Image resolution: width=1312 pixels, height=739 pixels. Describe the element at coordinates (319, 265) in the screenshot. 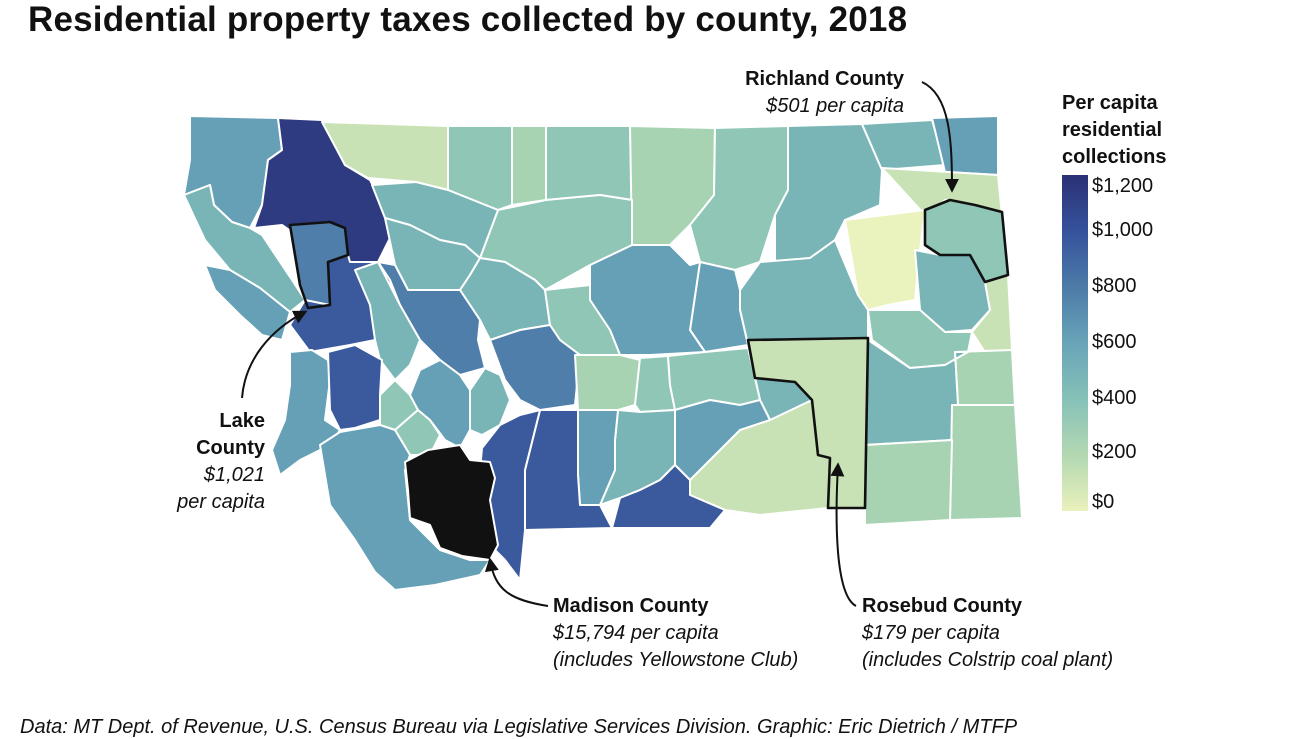

I see `lake-county-outline` at that location.